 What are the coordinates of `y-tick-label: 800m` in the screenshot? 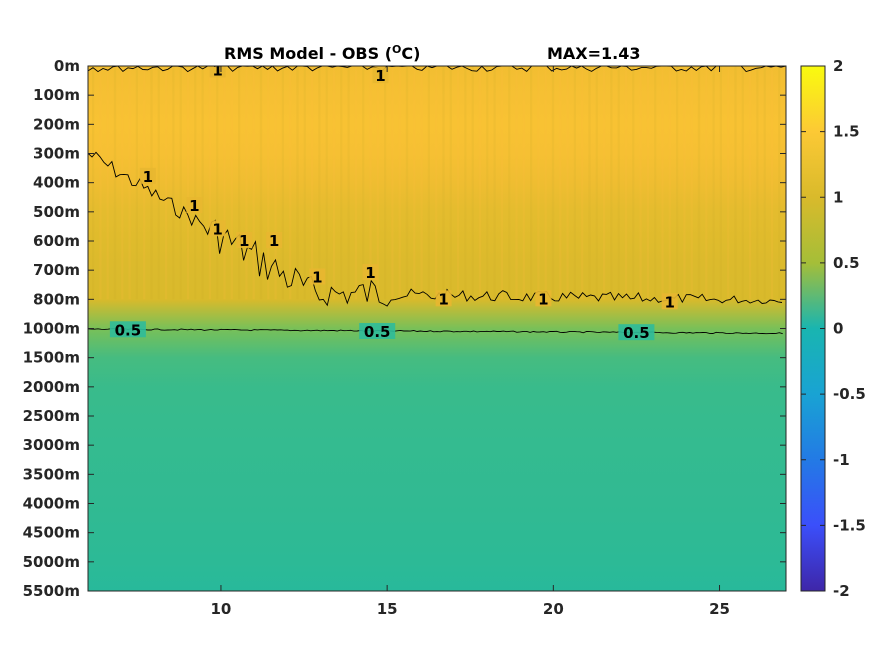 It's located at (56, 299).